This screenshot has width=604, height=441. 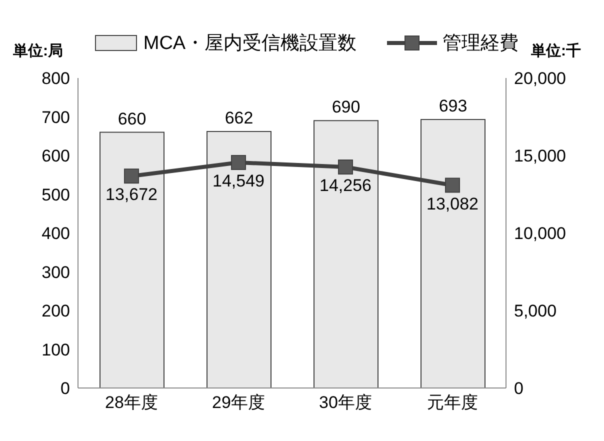 I want to click on y-tick-label: 0, so click(x=65, y=388).